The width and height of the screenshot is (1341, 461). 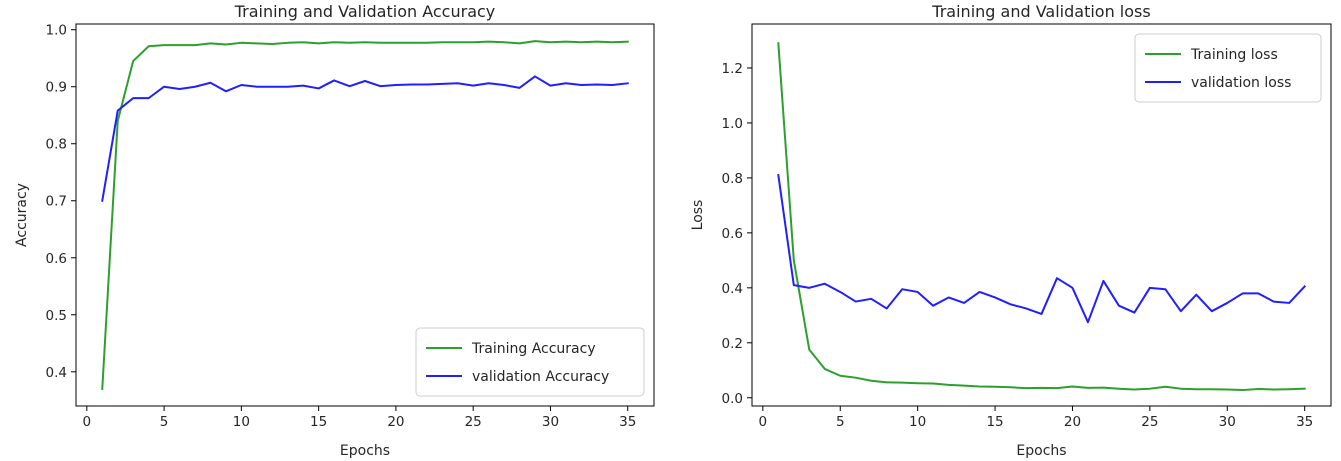 I want to click on legend-label: Training loss, so click(x=1234, y=55).